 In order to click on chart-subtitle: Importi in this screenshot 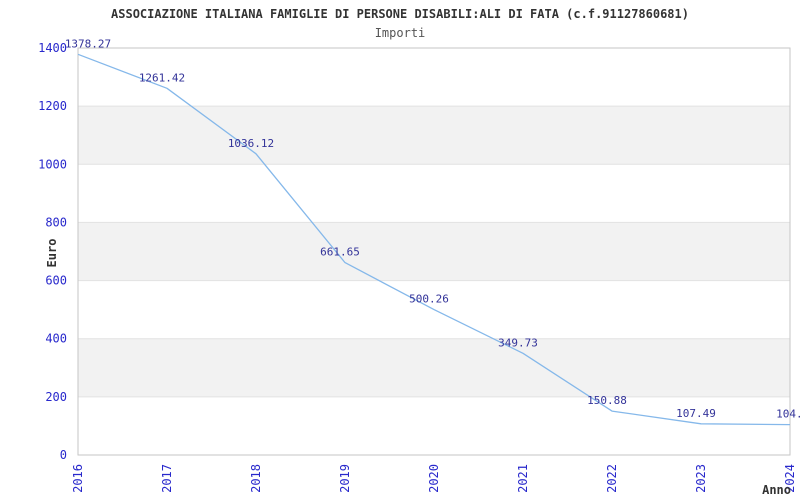, I will do `click(400, 33)`.